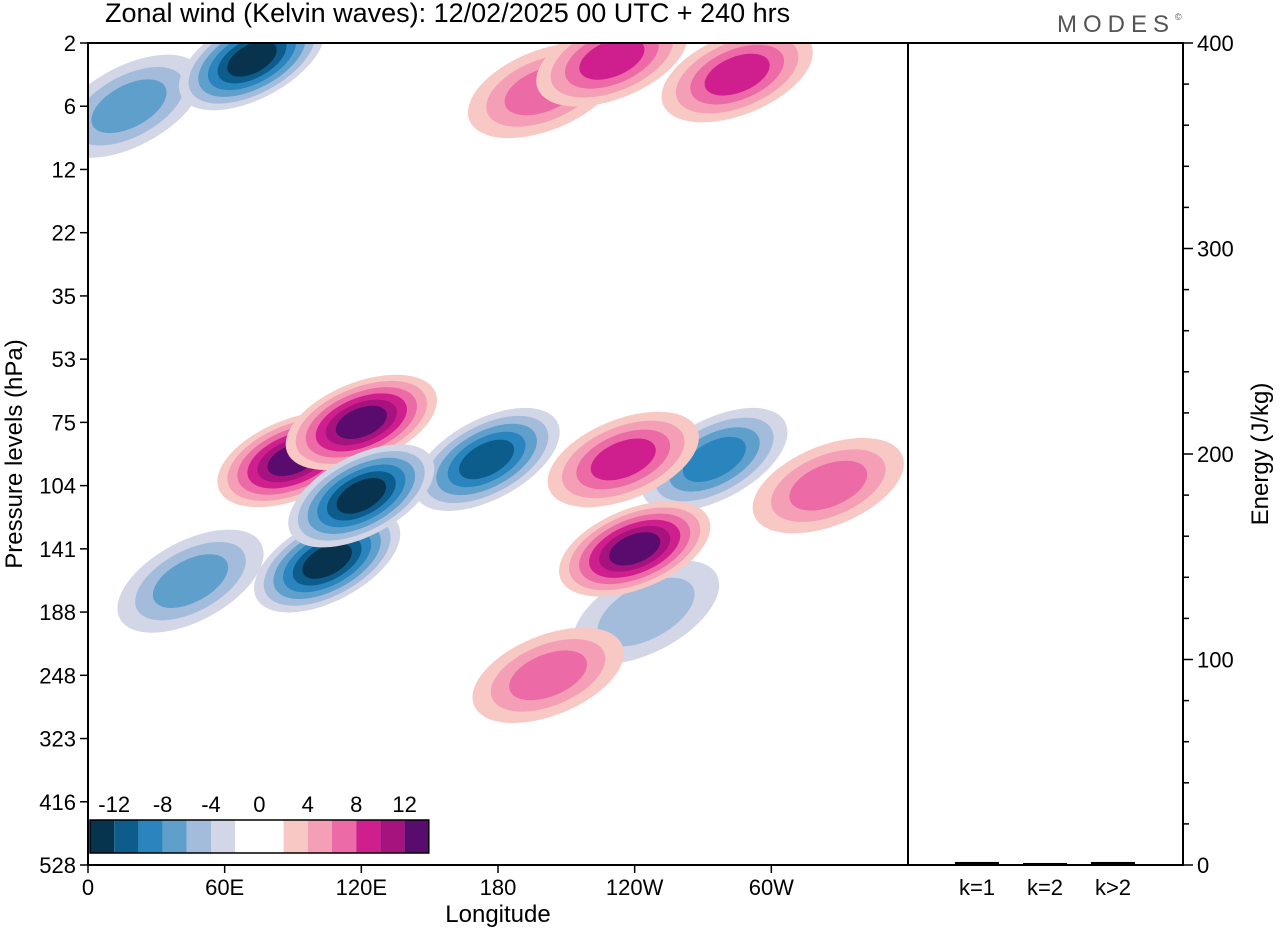 The image size is (1280, 930). Describe the element at coordinates (57, 802) in the screenshot. I see `y-tick-label: 416` at that location.